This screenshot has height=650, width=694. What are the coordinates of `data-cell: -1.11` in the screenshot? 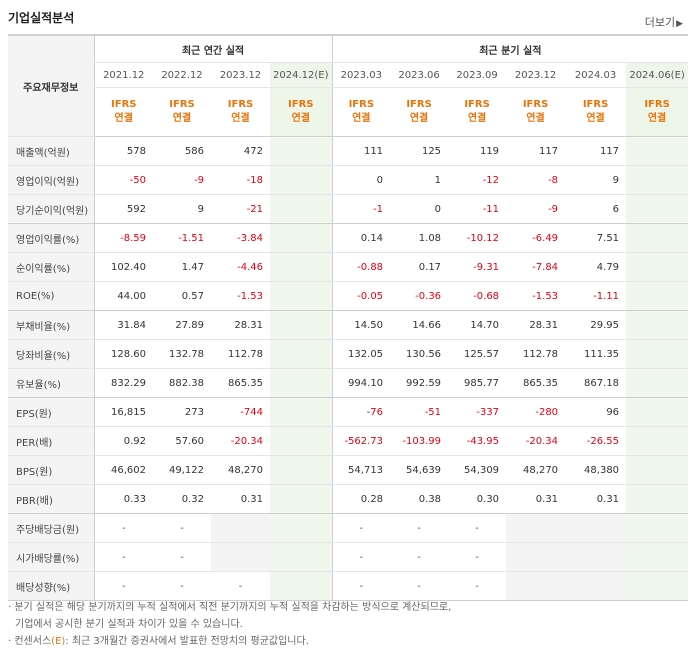 It's located at (596, 296).